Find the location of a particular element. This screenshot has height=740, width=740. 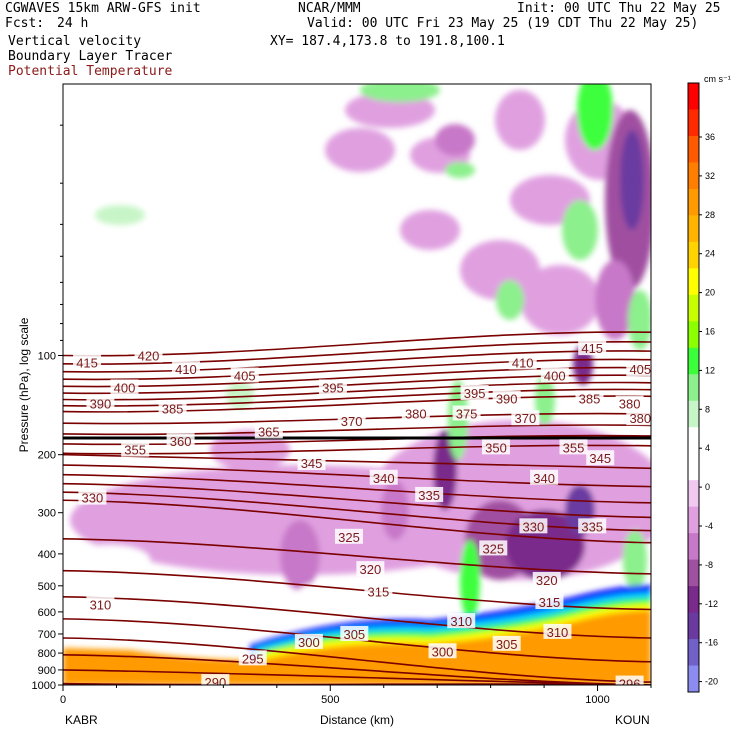

contour-label: 310 is located at coordinates (558, 632).